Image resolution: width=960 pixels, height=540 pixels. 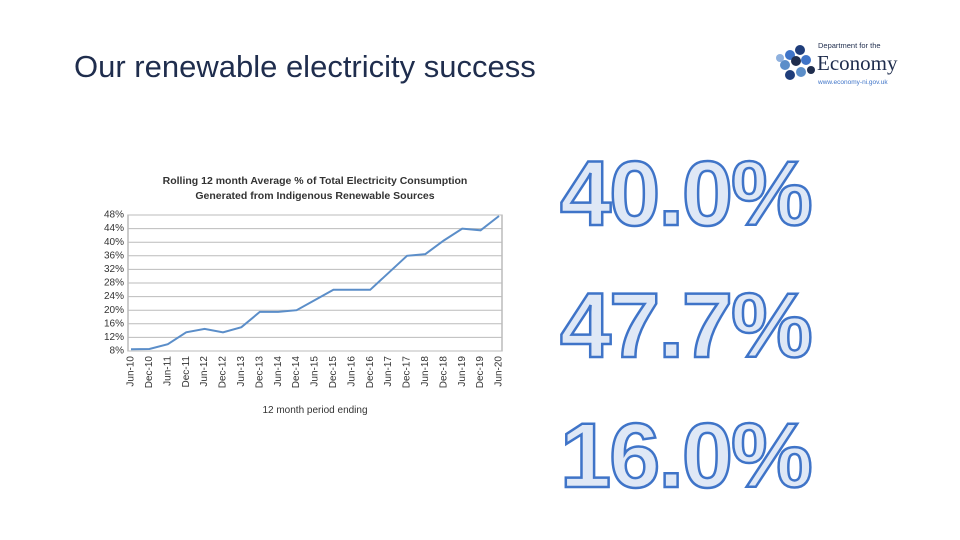 I want to click on x-tick-label: Dec-16, so click(x=370, y=372).